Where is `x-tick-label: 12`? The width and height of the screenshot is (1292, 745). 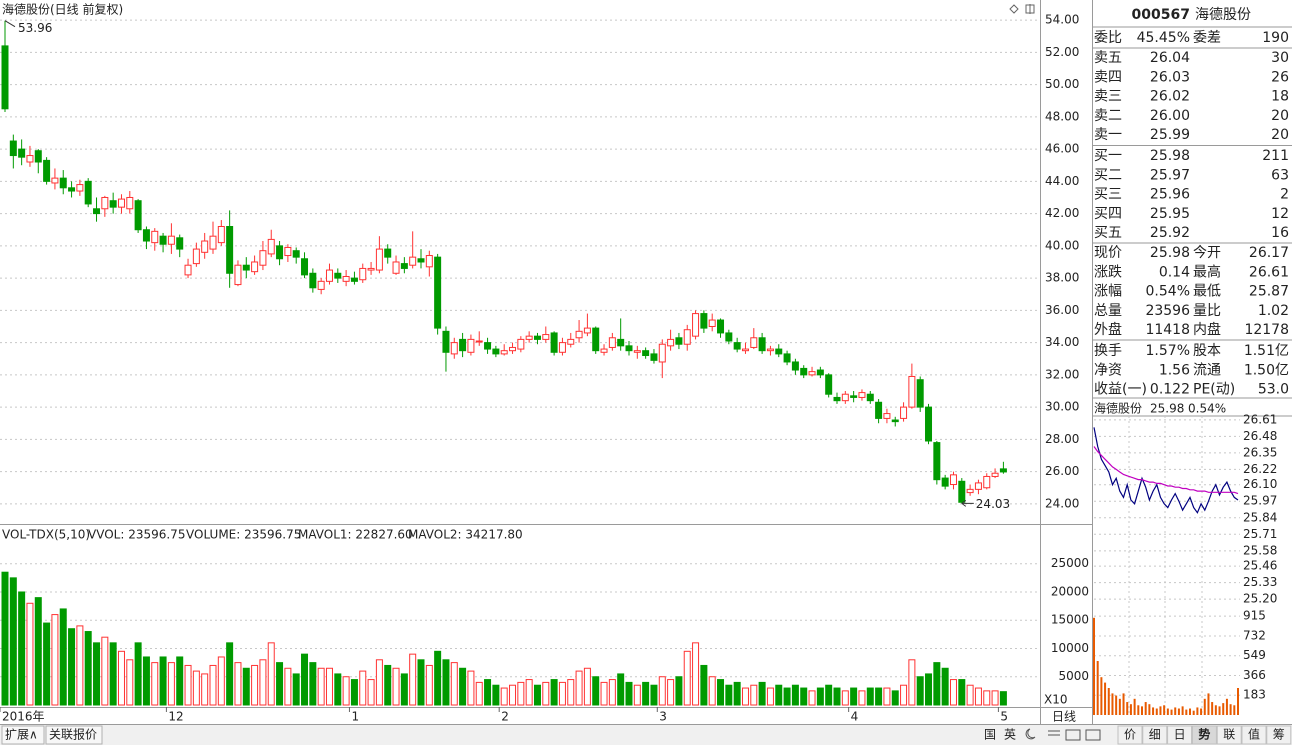 x-tick-label: 12 is located at coordinates (175, 717).